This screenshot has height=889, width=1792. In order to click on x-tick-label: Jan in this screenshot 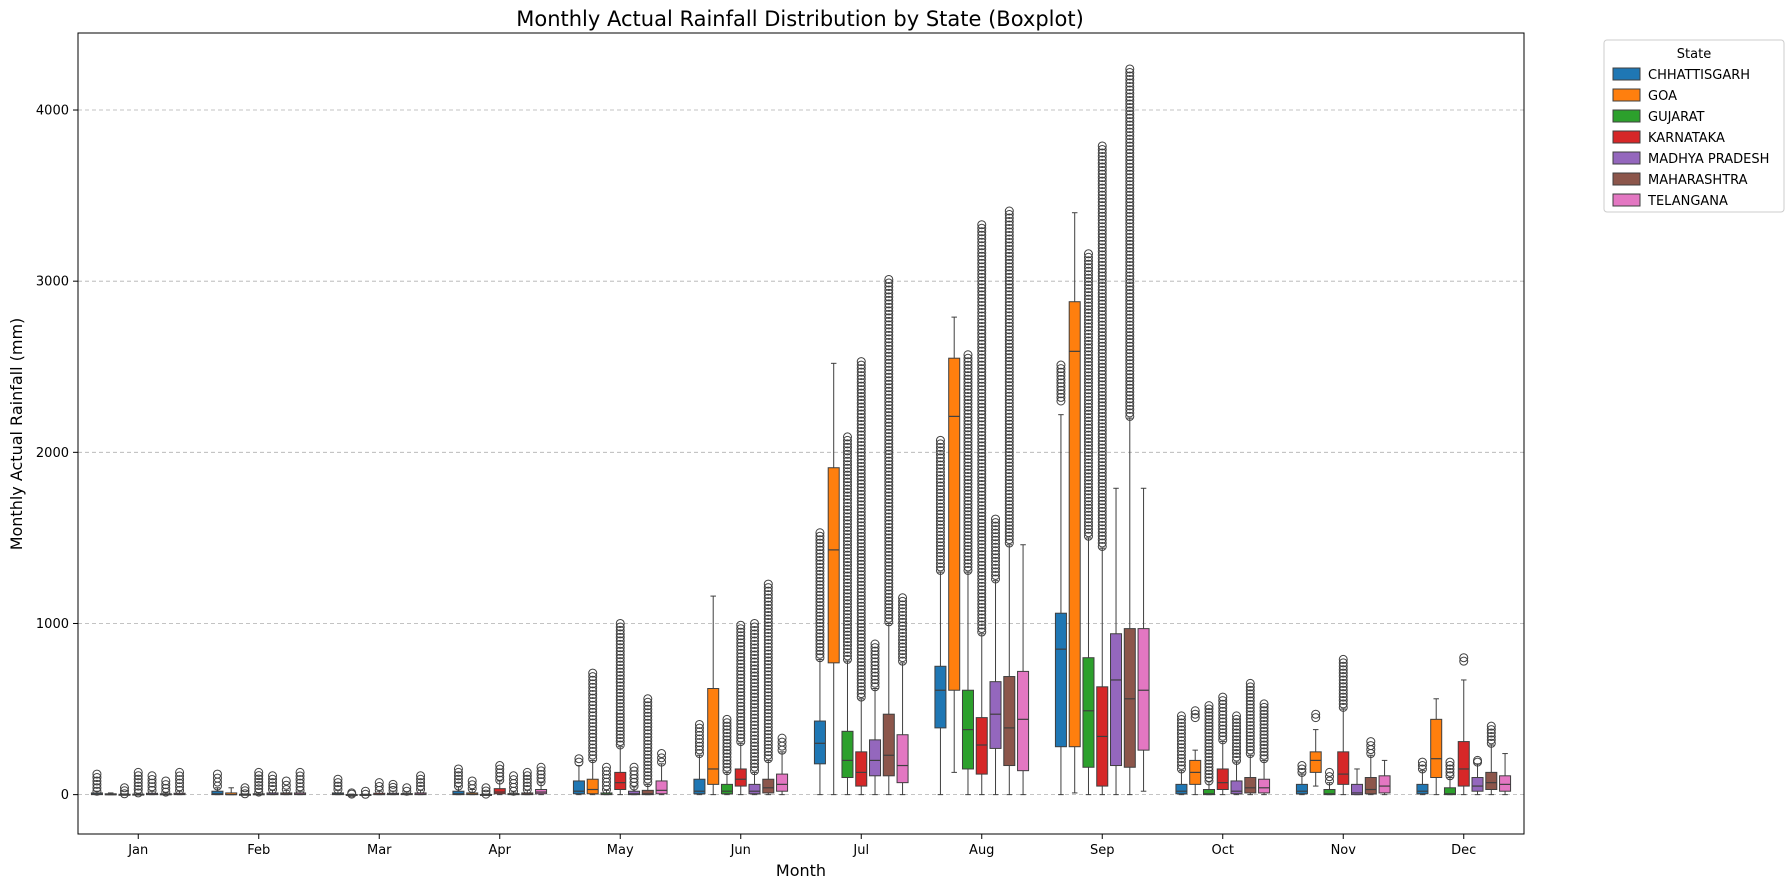, I will do `click(137, 850)`.